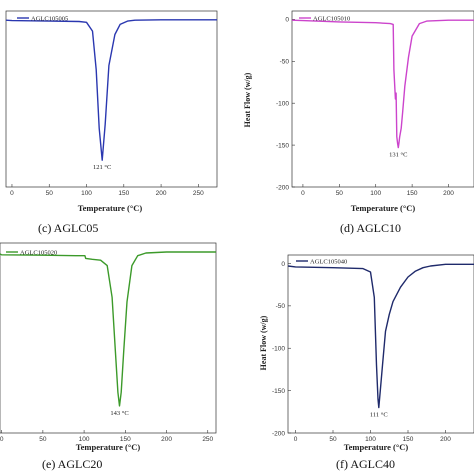 The width and height of the screenshot is (474, 474). What do you see at coordinates (365, 464) in the screenshot?
I see `figure-caption: (f) AGLC40` at bounding box center [365, 464].